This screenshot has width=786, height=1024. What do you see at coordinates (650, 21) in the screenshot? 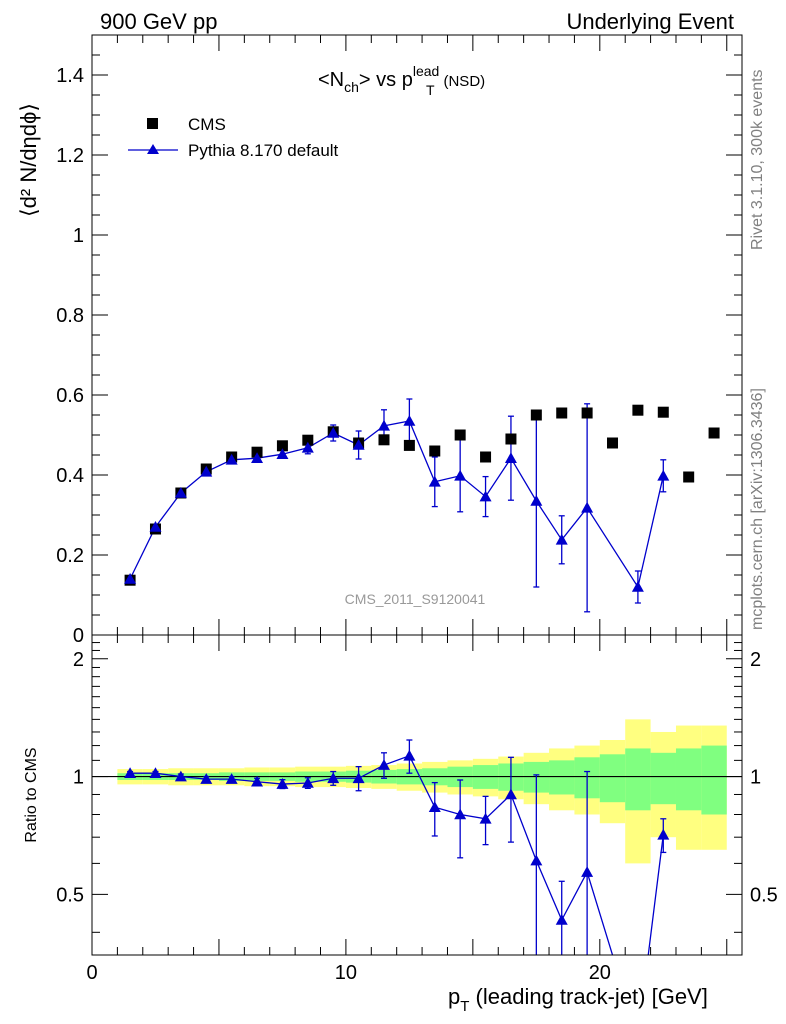
I see `header-right: Underlying Event` at bounding box center [650, 21].